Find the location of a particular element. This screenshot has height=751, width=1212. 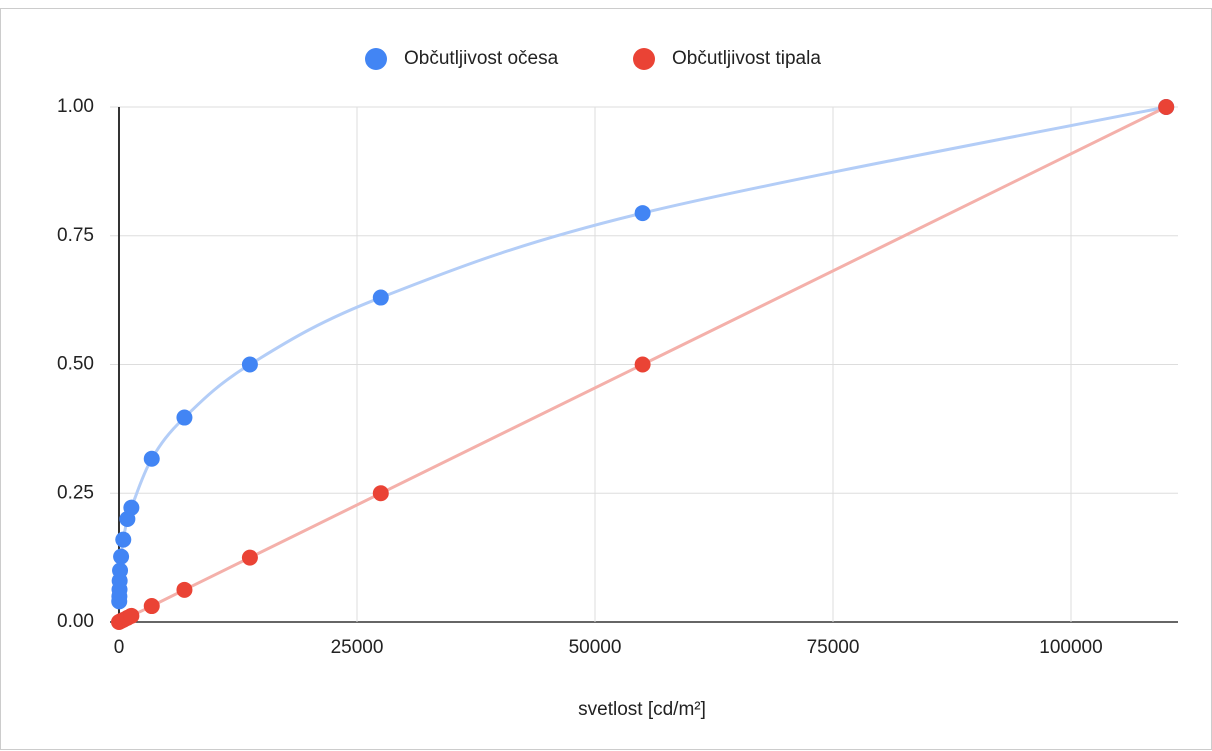

x-axis-title: svetlost [cd/m²] is located at coordinates (642, 709).